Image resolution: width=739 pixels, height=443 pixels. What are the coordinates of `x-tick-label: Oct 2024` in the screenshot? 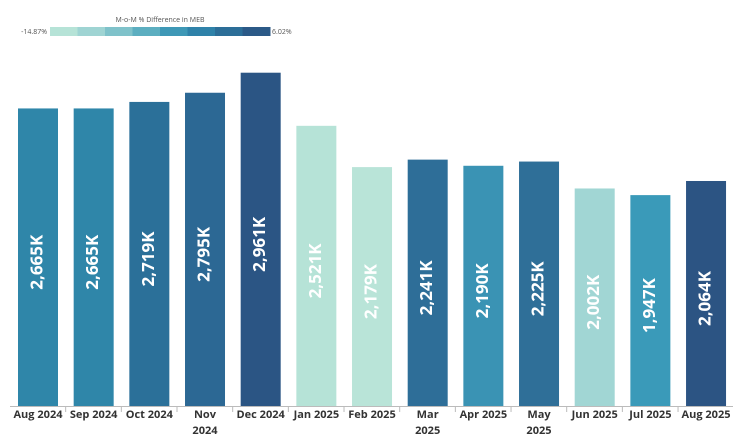 It's located at (149, 414).